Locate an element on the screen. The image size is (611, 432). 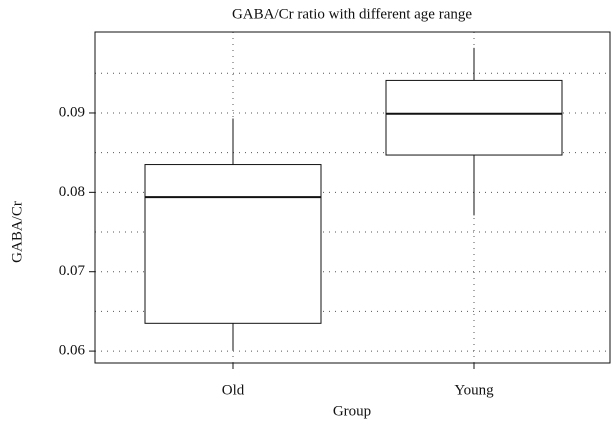
x-axis-label: Group is located at coordinates (352, 411).